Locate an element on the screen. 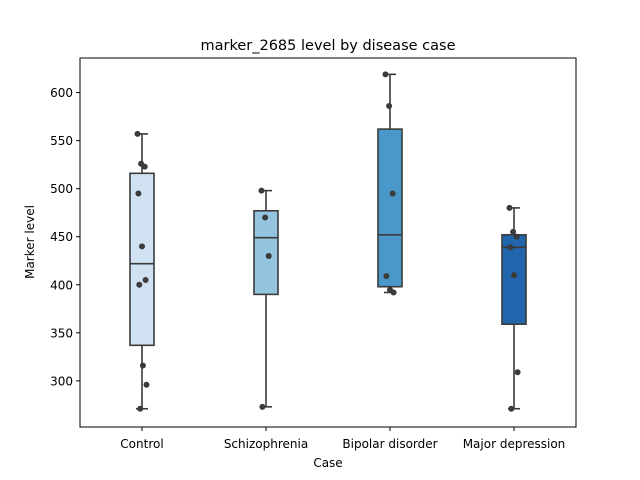 The width and height of the screenshot is (640, 480). x-tick-label: Schizophrenia is located at coordinates (266, 444).